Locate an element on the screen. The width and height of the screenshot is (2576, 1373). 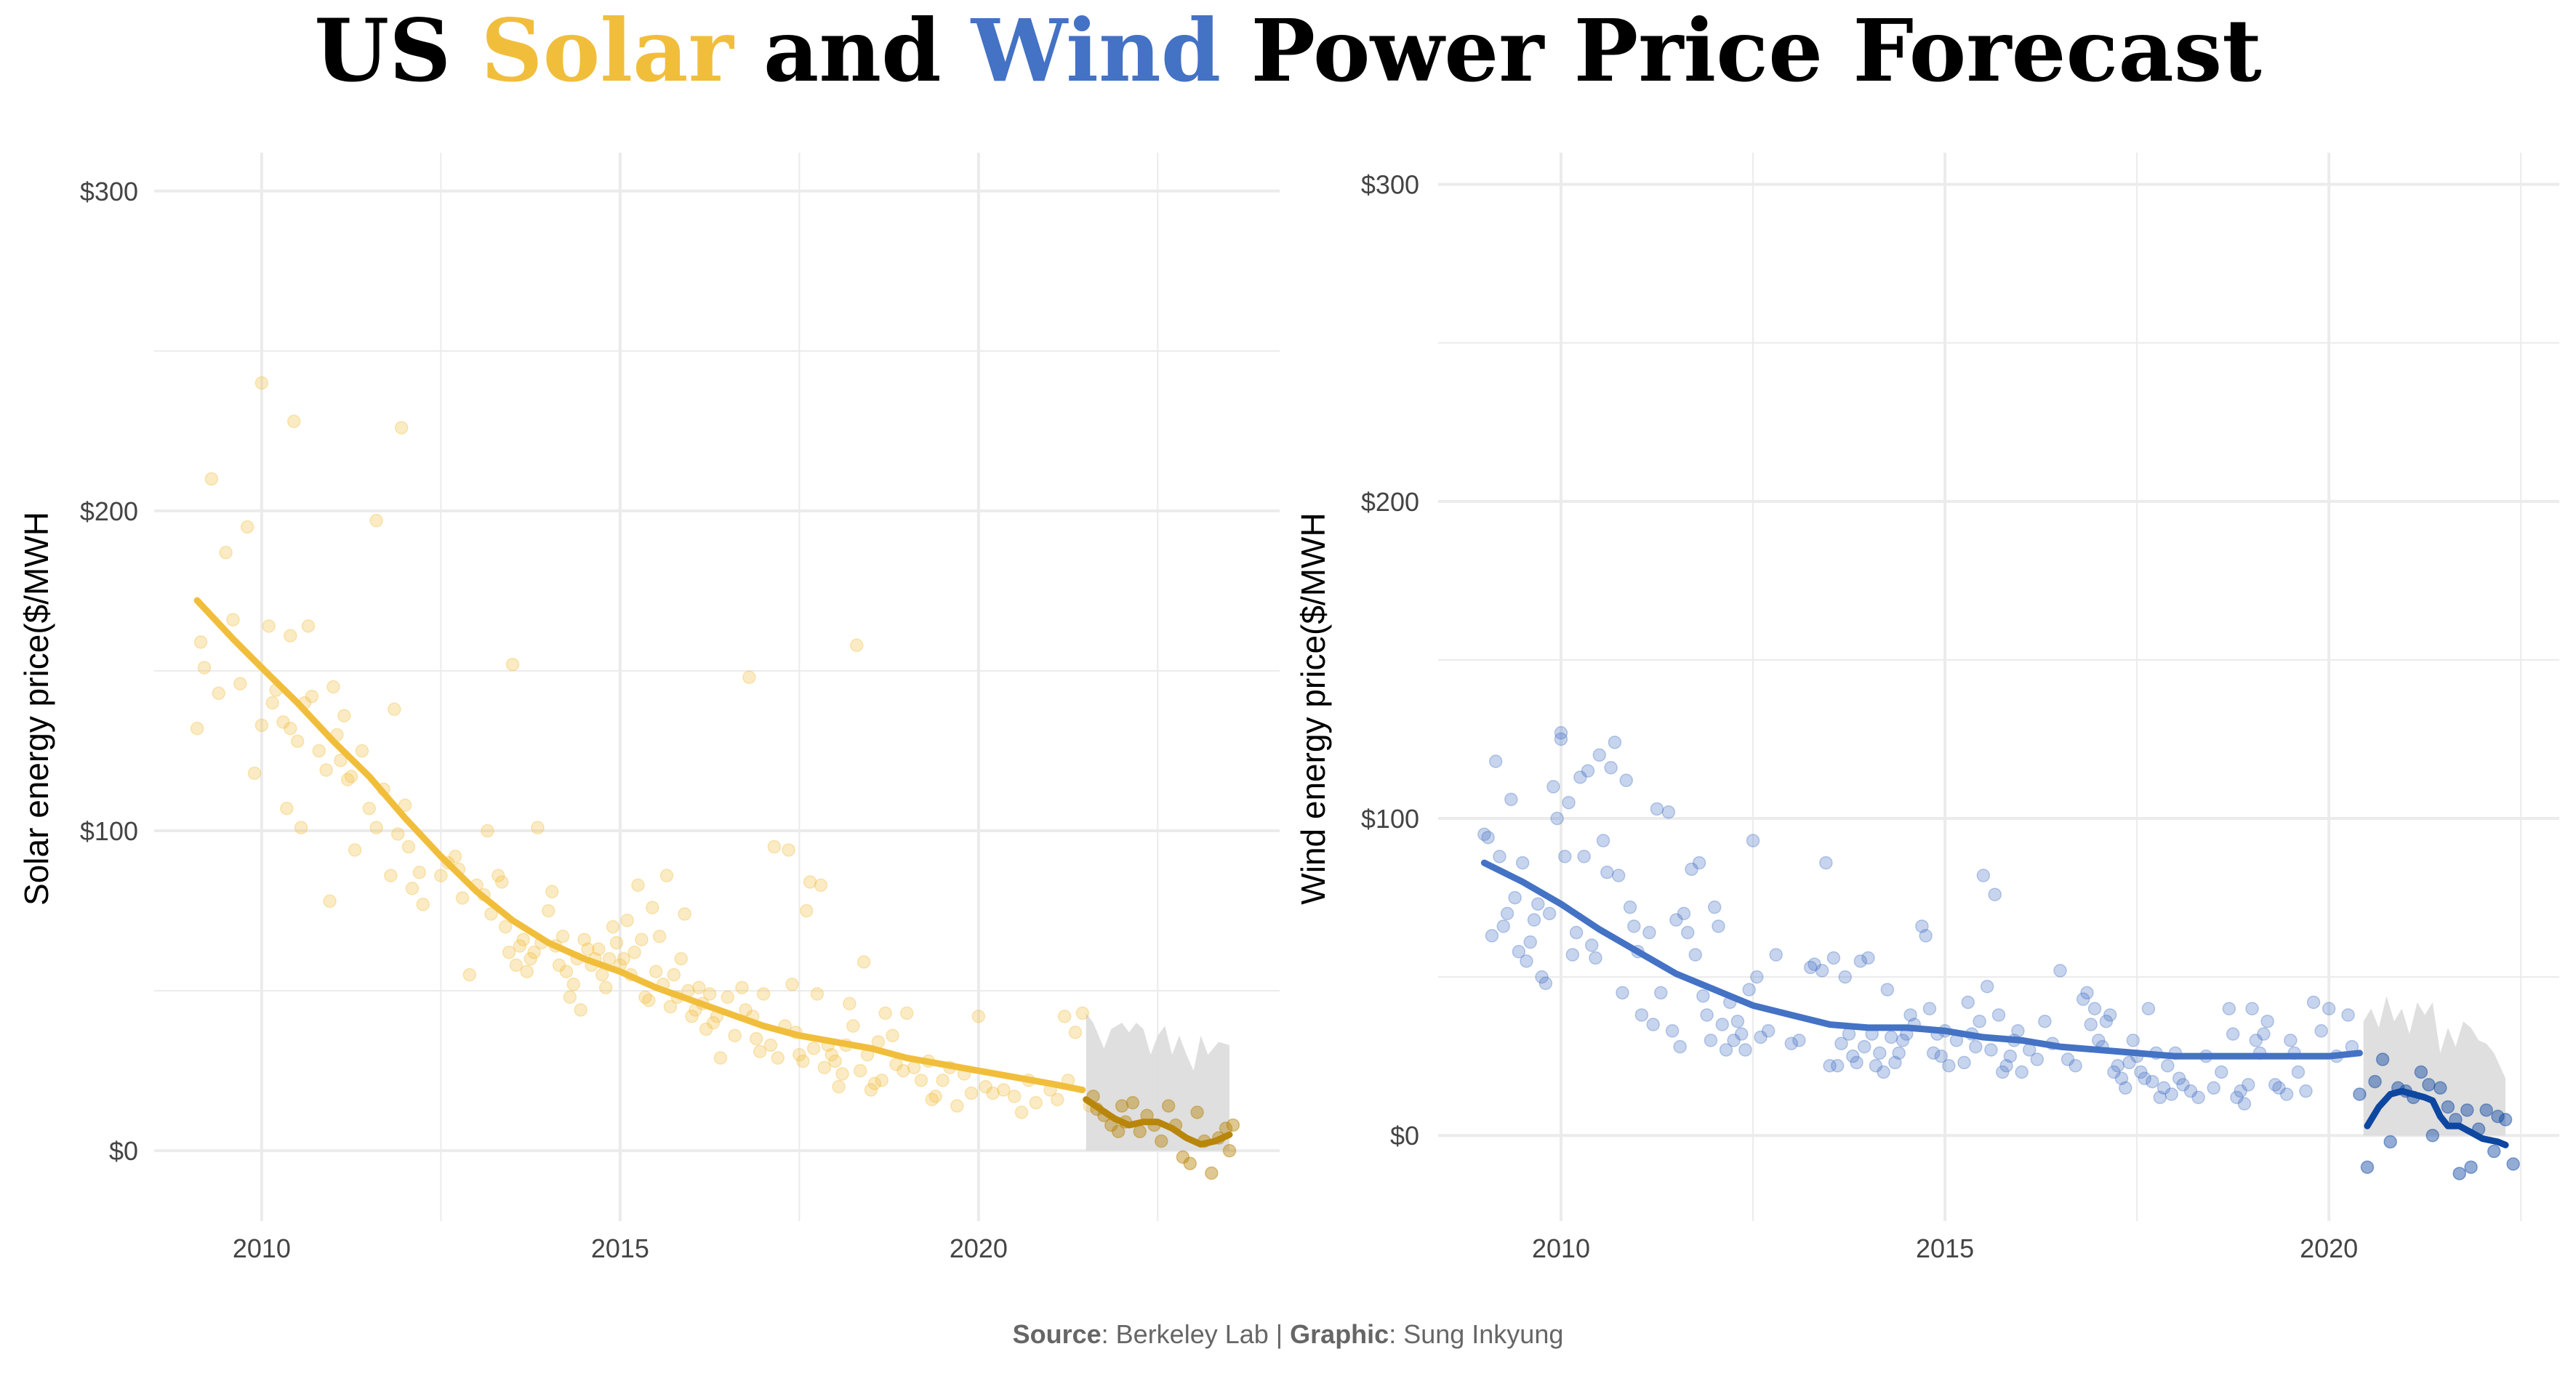
forecast-confidence-band is located at coordinates (2434, 1066).